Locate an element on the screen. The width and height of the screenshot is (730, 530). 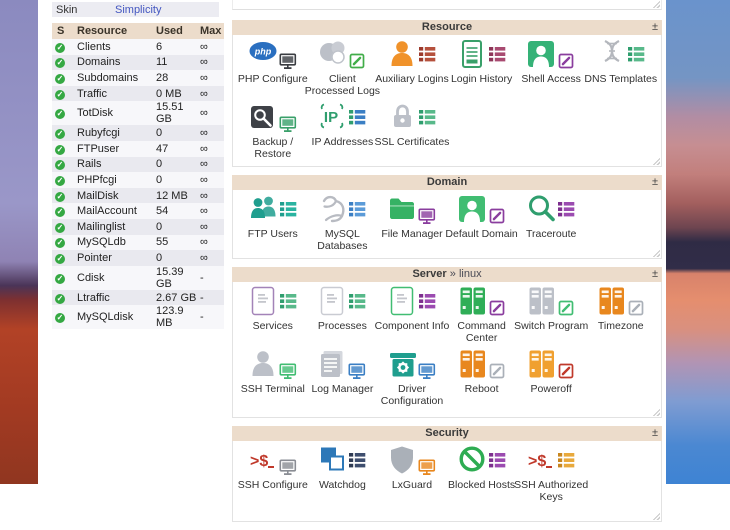
item-backup-restore: Backup / Restore is located at coordinates (273, 130).